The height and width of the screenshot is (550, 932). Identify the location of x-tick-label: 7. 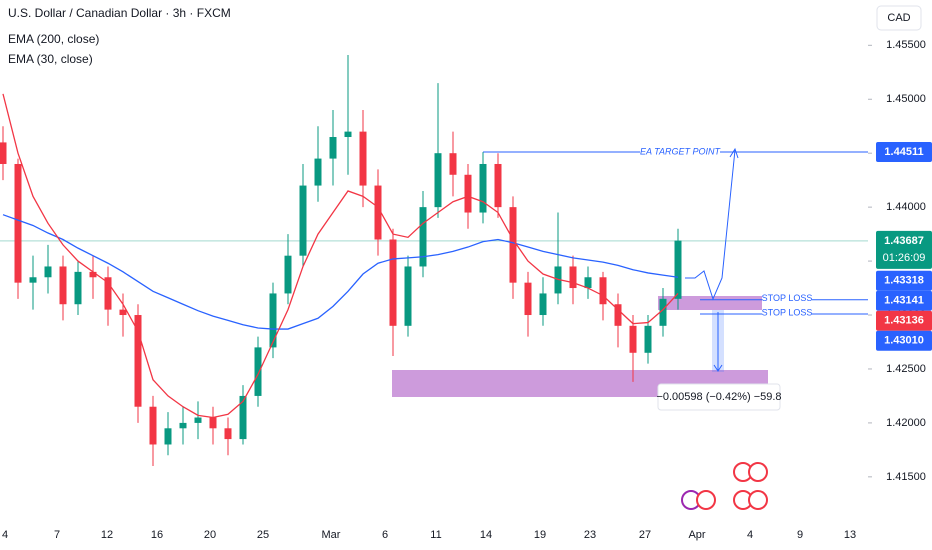
(57, 535).